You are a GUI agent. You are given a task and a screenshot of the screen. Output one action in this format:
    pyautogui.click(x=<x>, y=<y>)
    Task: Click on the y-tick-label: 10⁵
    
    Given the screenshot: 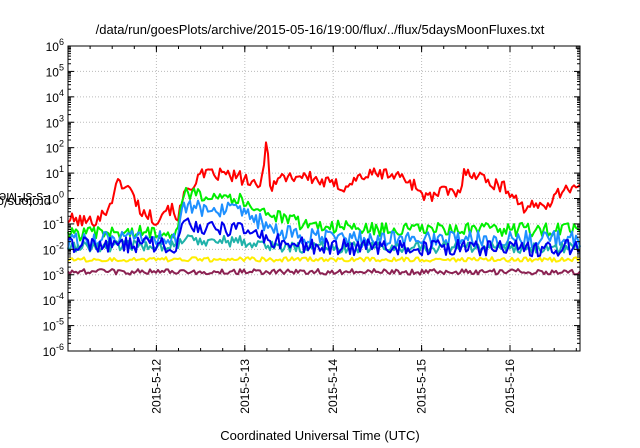 What is the action you would take?
    pyautogui.click(x=55, y=70)
    